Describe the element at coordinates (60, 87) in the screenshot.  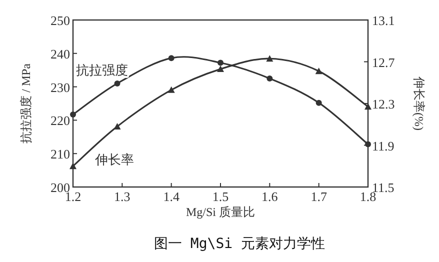
I see `y-tick-label: 230` at that location.